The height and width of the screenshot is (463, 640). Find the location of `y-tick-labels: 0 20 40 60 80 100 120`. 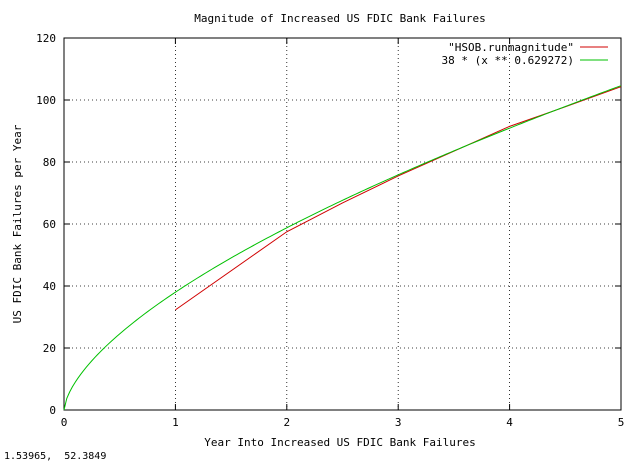

y-tick-labels: 0 20 40 60 80 100 120 is located at coordinates (46, 224).